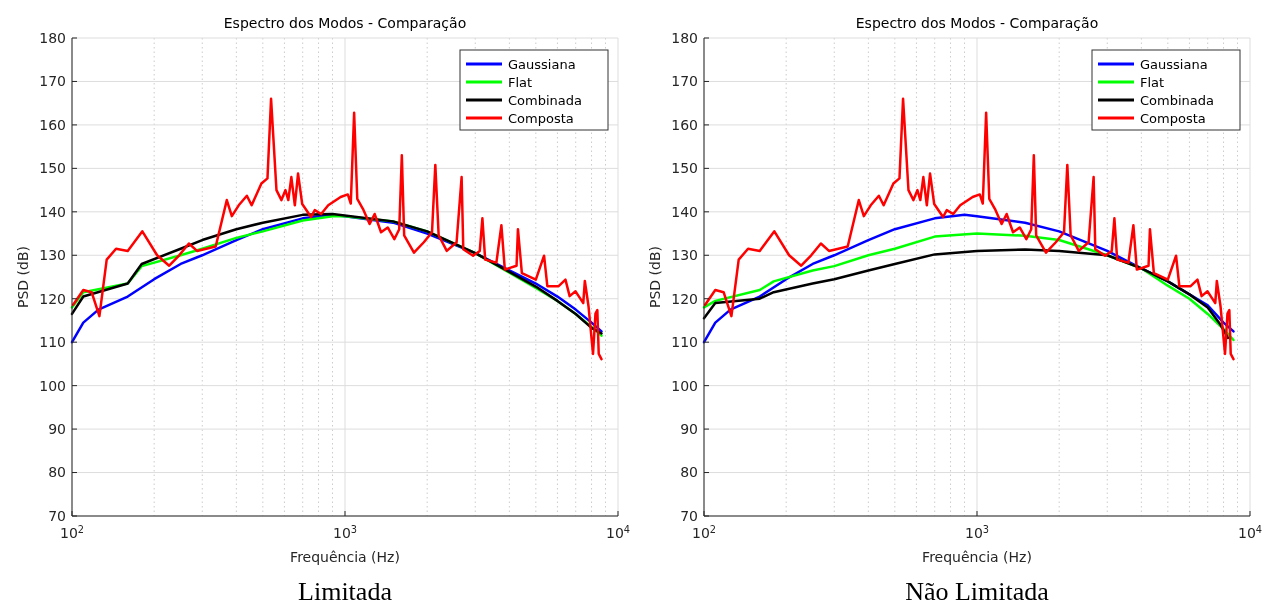 The height and width of the screenshot is (610, 1281). Describe the element at coordinates (345, 591) in the screenshot. I see `text: Limitada` at that location.